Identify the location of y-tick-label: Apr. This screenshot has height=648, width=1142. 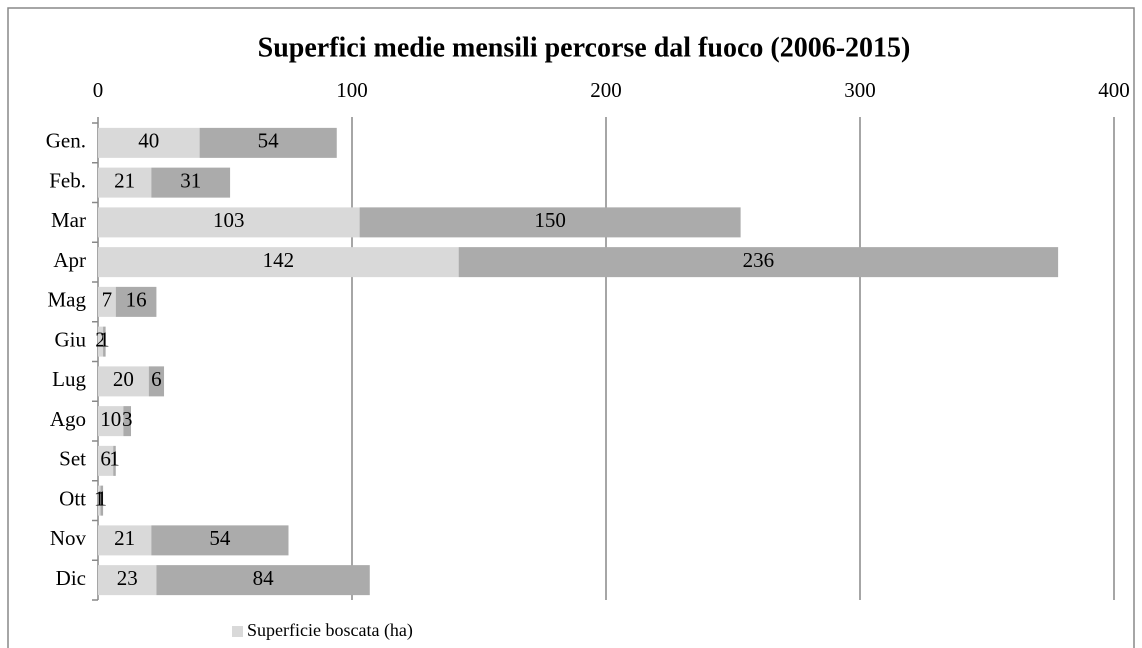
(69, 260).